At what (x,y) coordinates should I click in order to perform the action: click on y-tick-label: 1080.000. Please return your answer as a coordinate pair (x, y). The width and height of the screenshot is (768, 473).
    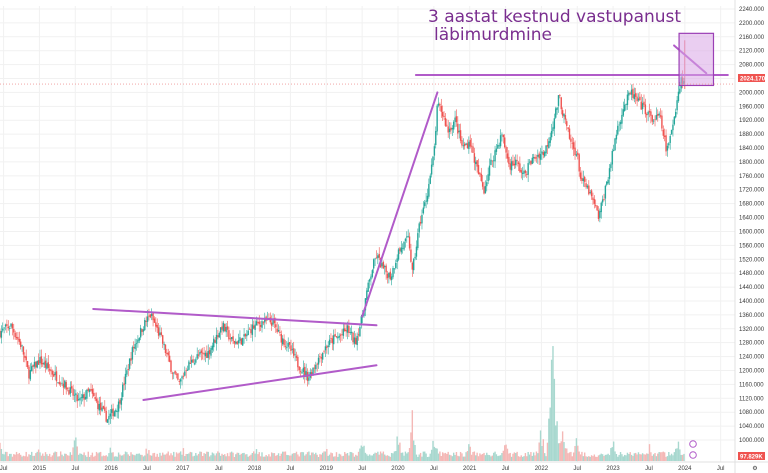
    Looking at the image, I should click on (752, 413).